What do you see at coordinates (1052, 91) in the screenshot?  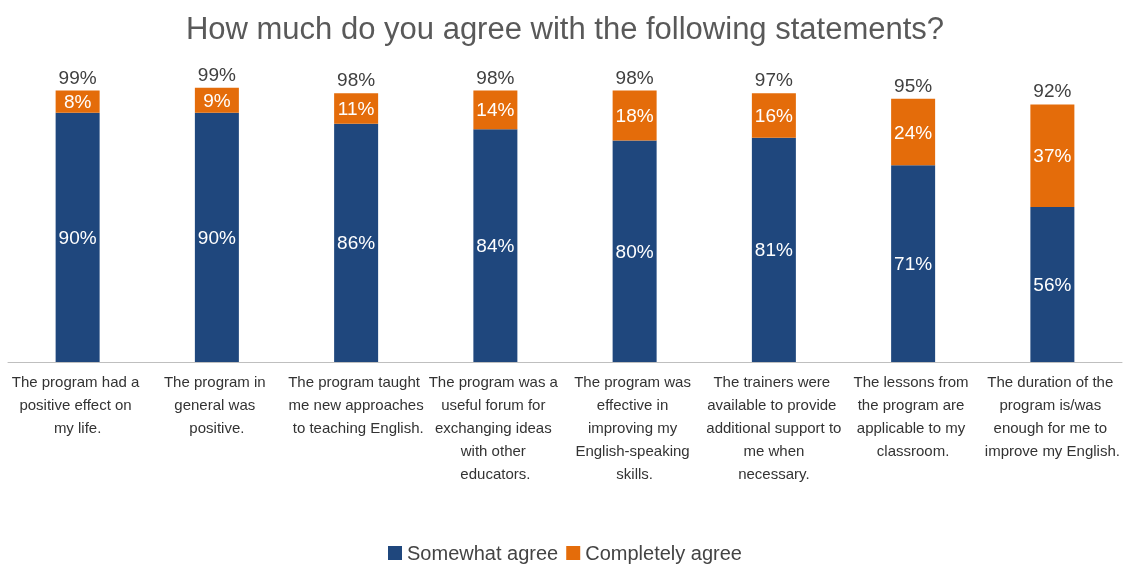 I see `total-label: 92%` at bounding box center [1052, 91].